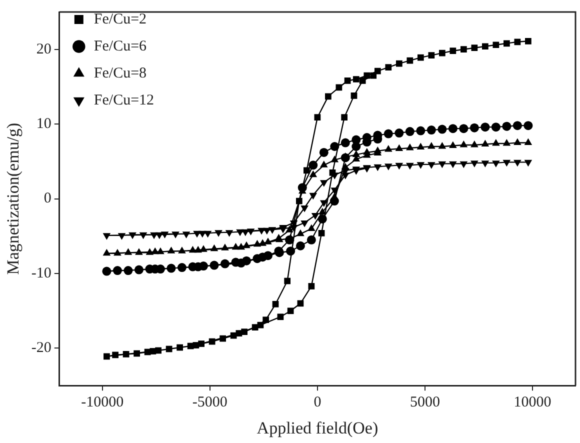 This screenshot has height=443, width=580. Describe the element at coordinates (121, 46) in the screenshot. I see `legend-label: Fe/Cu=6` at that location.